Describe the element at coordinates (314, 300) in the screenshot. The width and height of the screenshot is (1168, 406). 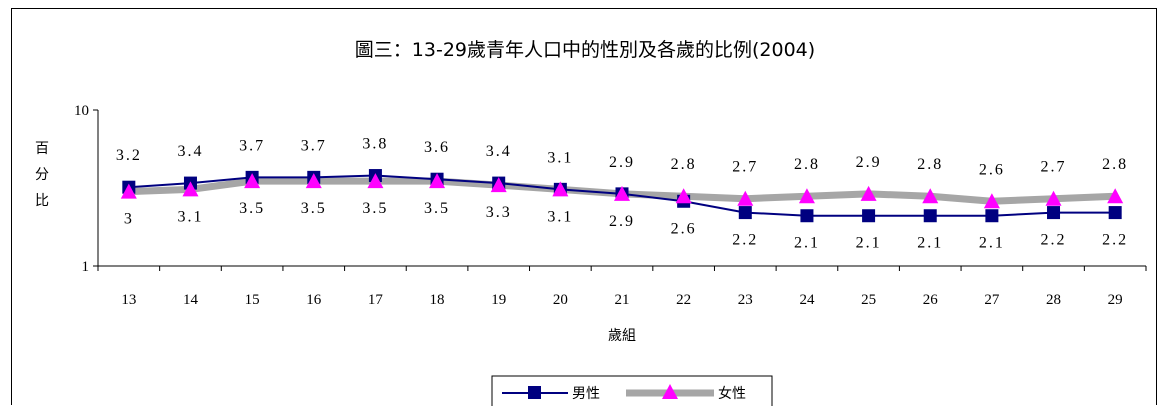
I see `x-tick-label: 16` at that location.